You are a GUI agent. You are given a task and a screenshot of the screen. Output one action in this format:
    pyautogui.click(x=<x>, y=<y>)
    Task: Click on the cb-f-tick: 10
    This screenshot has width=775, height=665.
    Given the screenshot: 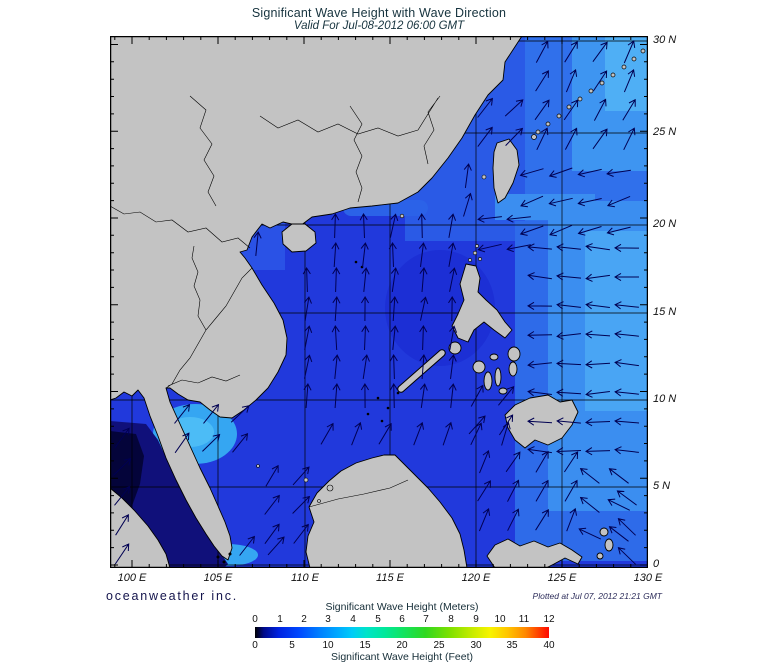 What is the action you would take?
    pyautogui.click(x=328, y=645)
    